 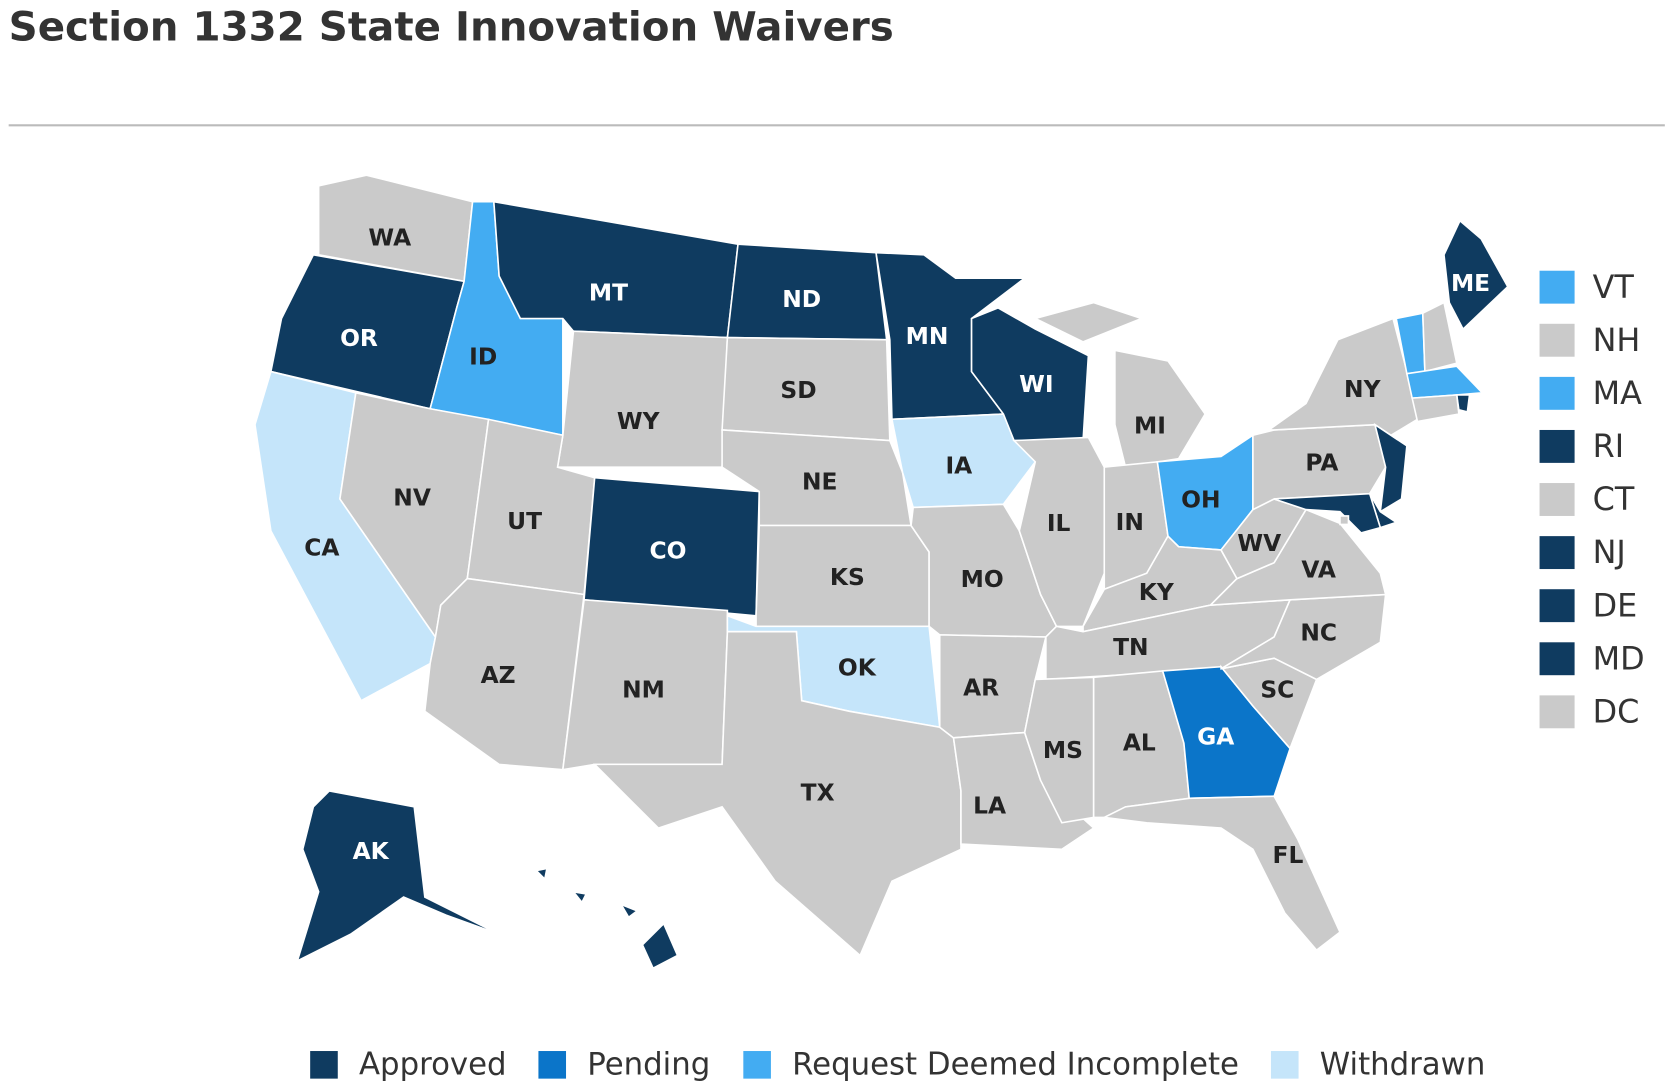 What do you see at coordinates (667, 551) in the screenshot?
I see `state-label: CO` at bounding box center [667, 551].